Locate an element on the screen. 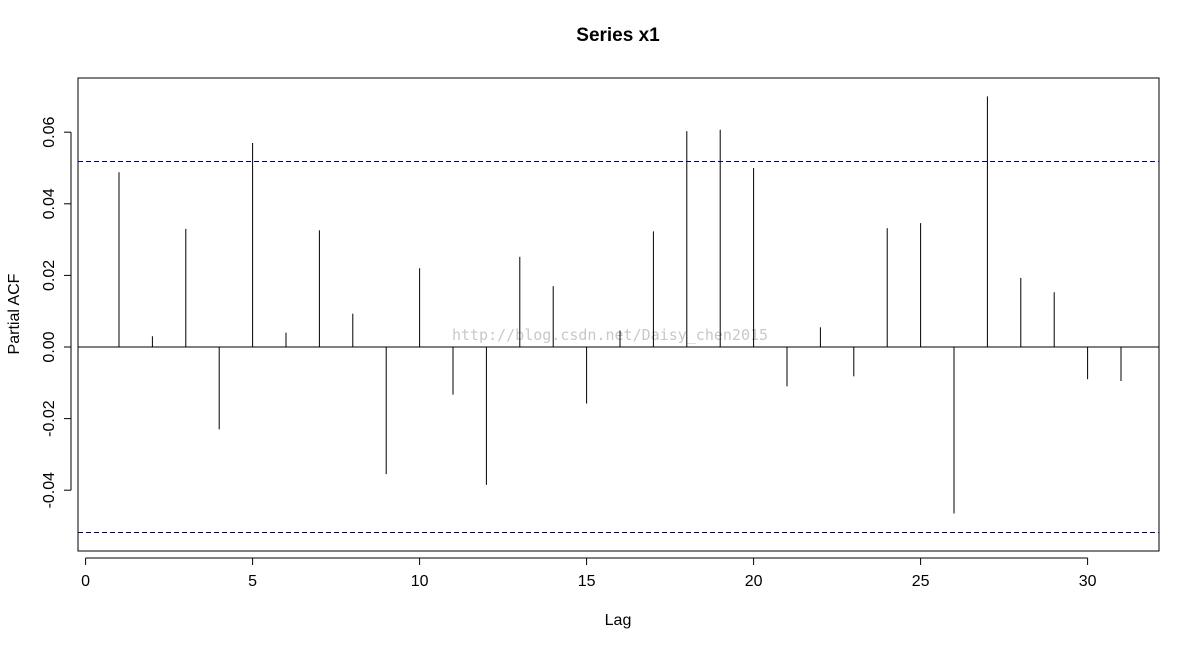  y-tick-label: 0.00 is located at coordinates (49, 346).